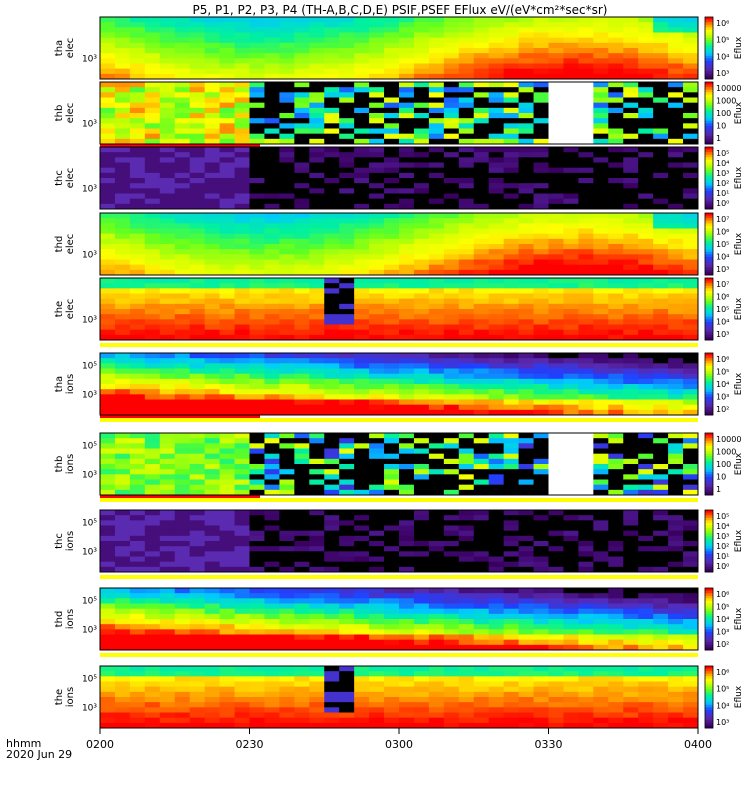  I want to click on colorbar-tick-label: 10², so click(722, 644).